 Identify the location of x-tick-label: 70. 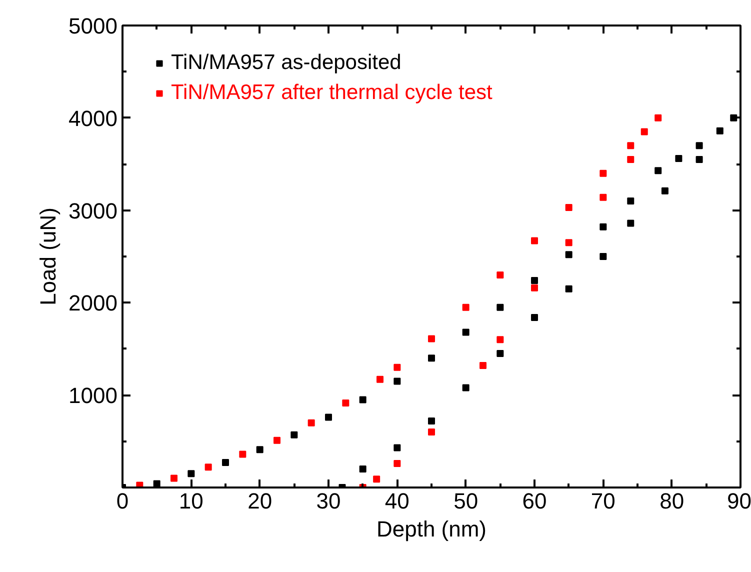
(603, 501).